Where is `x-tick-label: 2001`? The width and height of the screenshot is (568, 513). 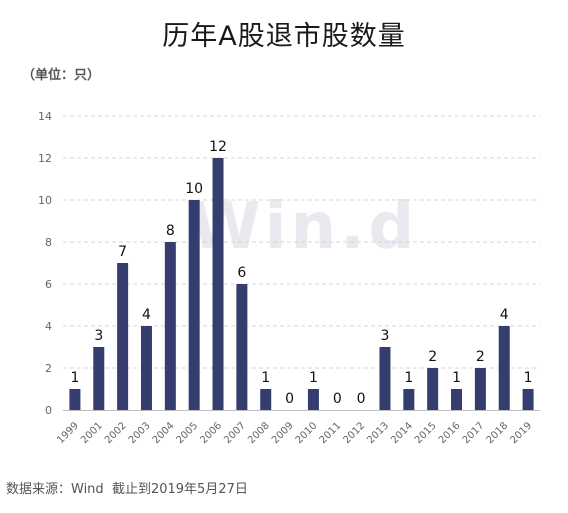 x-tick-label: 2001 is located at coordinates (92, 433).